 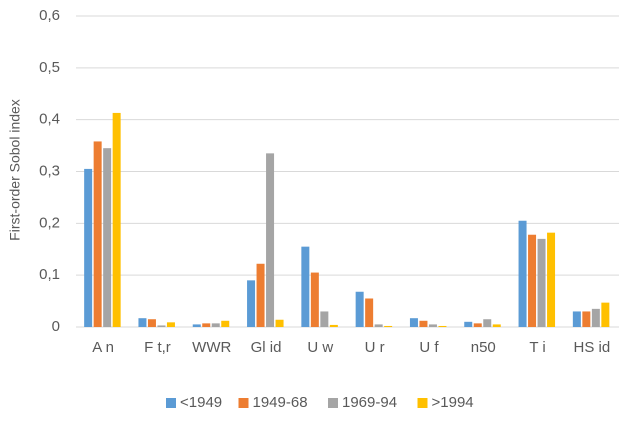 What do you see at coordinates (157, 347) in the screenshot?
I see `x-tick-label: F t,r` at bounding box center [157, 347].